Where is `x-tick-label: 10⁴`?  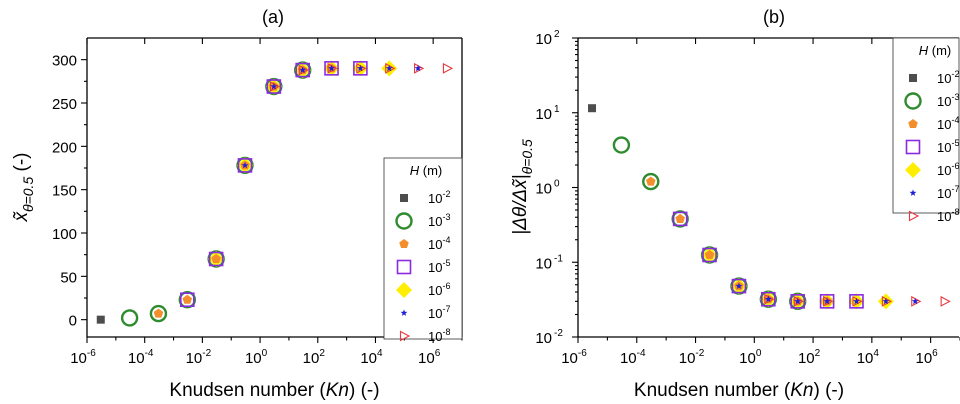
x-tick-label: 10⁴ is located at coordinates (868, 357).